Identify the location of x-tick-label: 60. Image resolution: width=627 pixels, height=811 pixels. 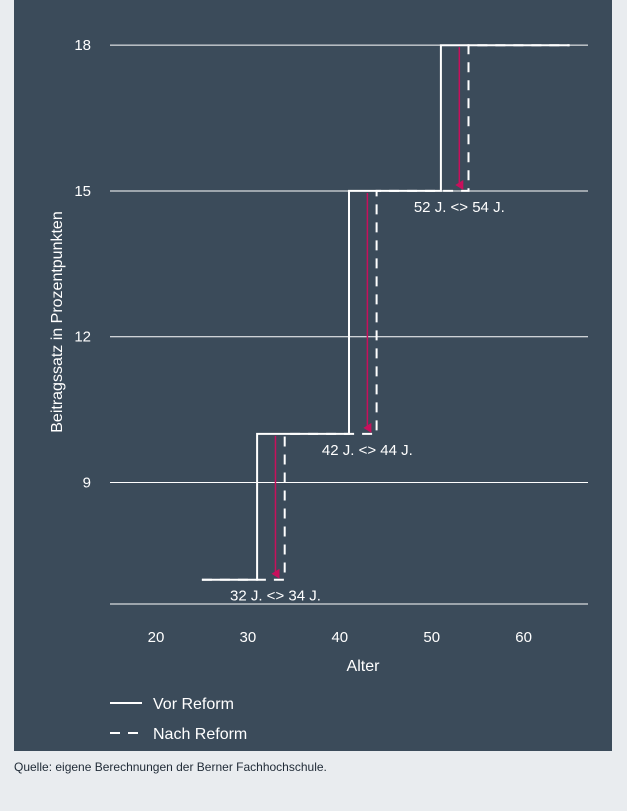
(523, 637).